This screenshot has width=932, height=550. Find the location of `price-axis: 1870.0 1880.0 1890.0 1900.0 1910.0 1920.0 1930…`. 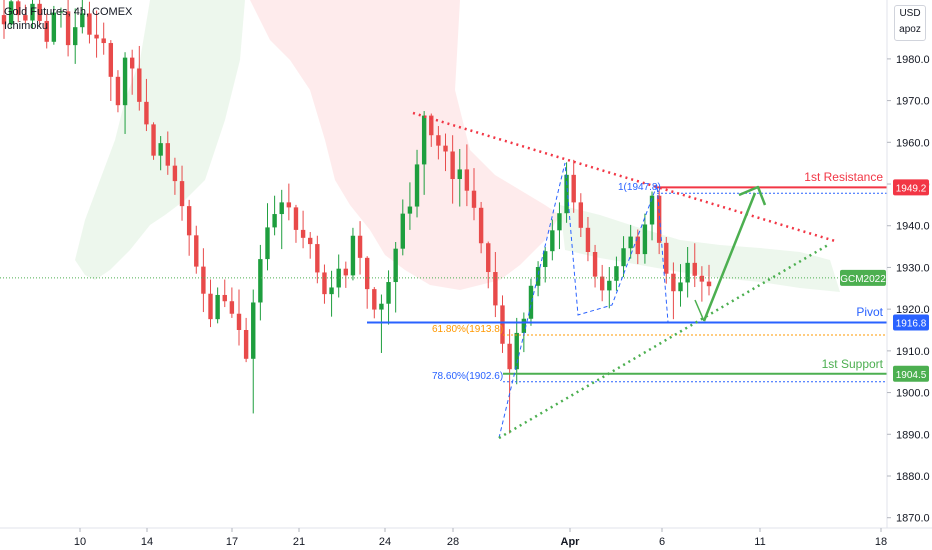

price-axis: 1870.0 1880.0 1890.0 1900.0 1910.0 1920.0 1930… is located at coordinates (908, 289).